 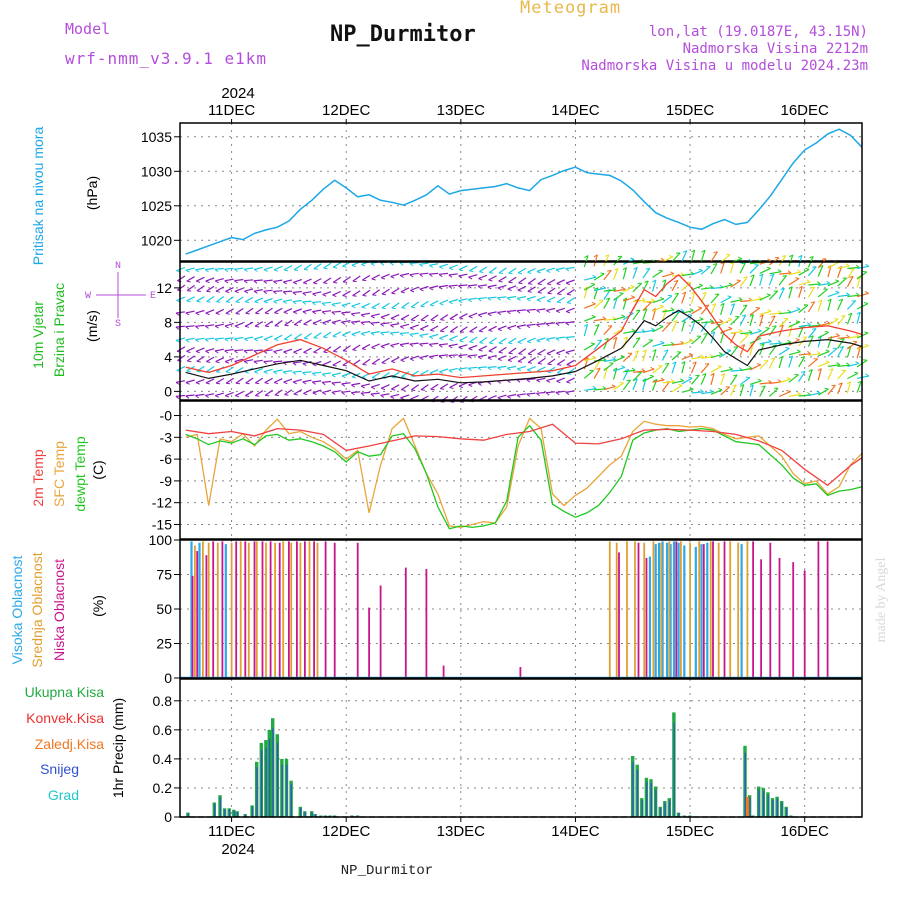 I want to click on y-tick-label: -12, so click(x=162, y=503).